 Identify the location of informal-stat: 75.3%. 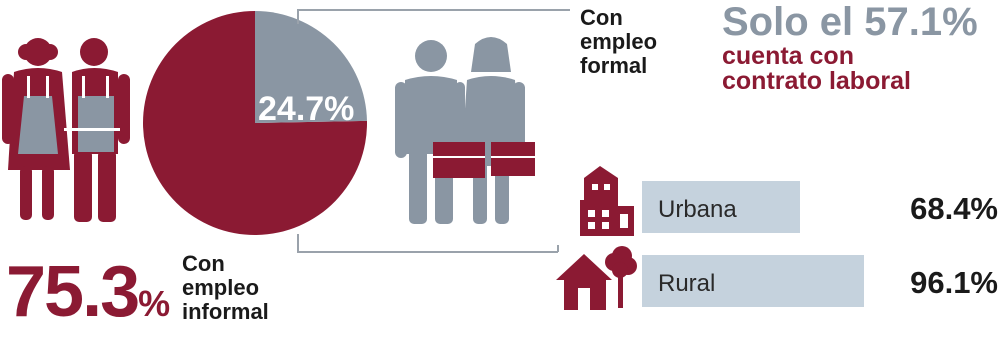
(88, 292).